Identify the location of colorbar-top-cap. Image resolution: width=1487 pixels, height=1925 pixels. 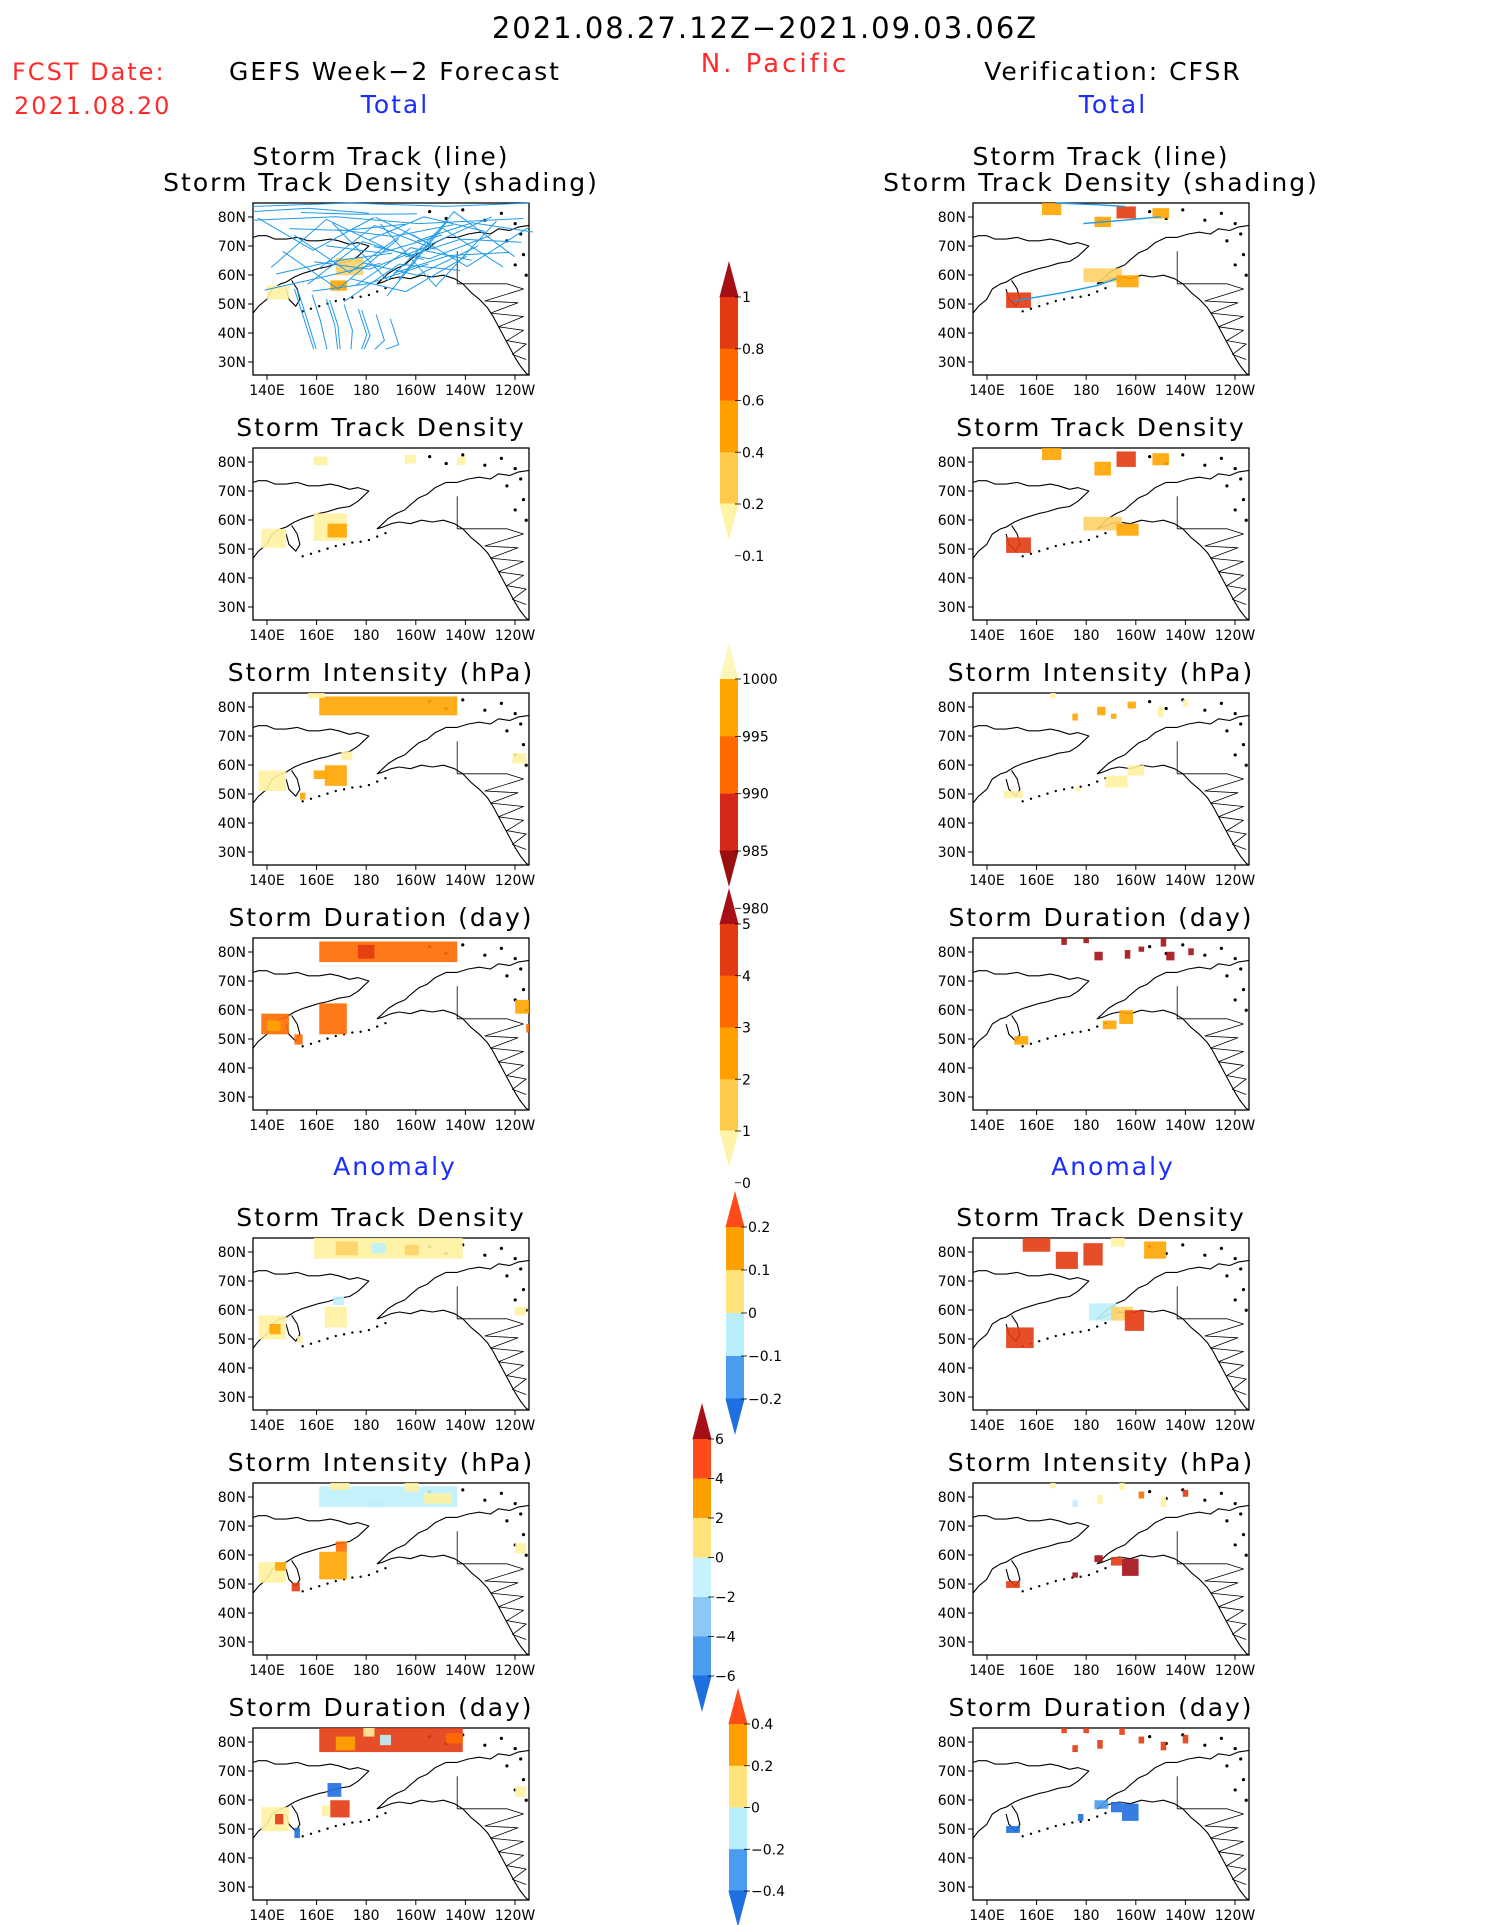
(729, 661).